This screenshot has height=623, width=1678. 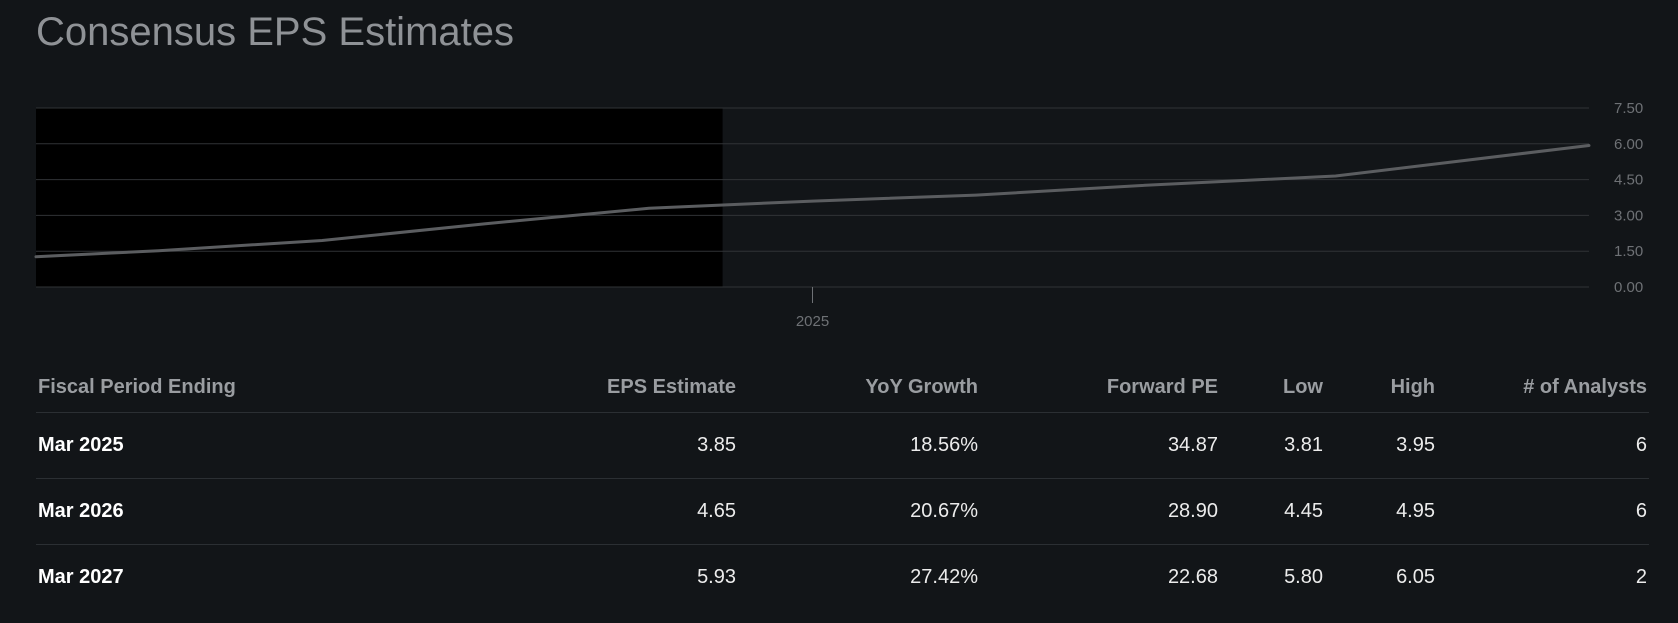 I want to click on cell-eps: 5.93, so click(x=716, y=577).